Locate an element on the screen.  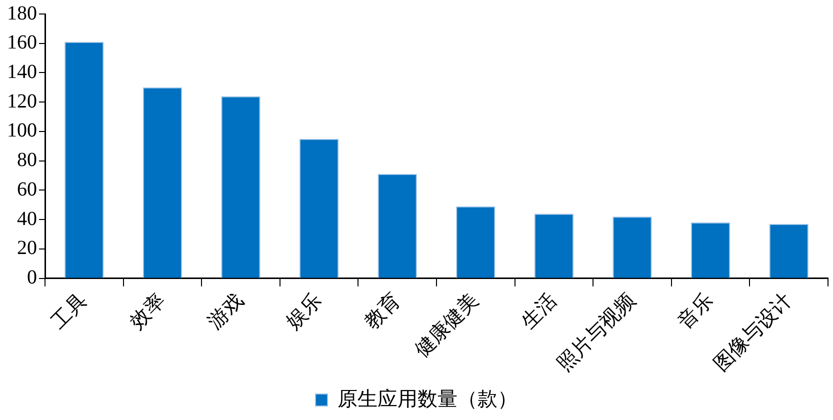
x-tick-label: 生活 is located at coordinates (539, 311).